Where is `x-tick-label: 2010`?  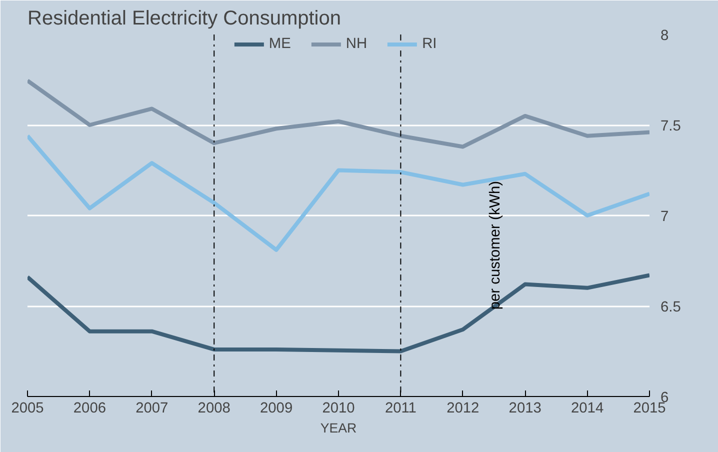 x-tick-label: 2010 is located at coordinates (338, 408).